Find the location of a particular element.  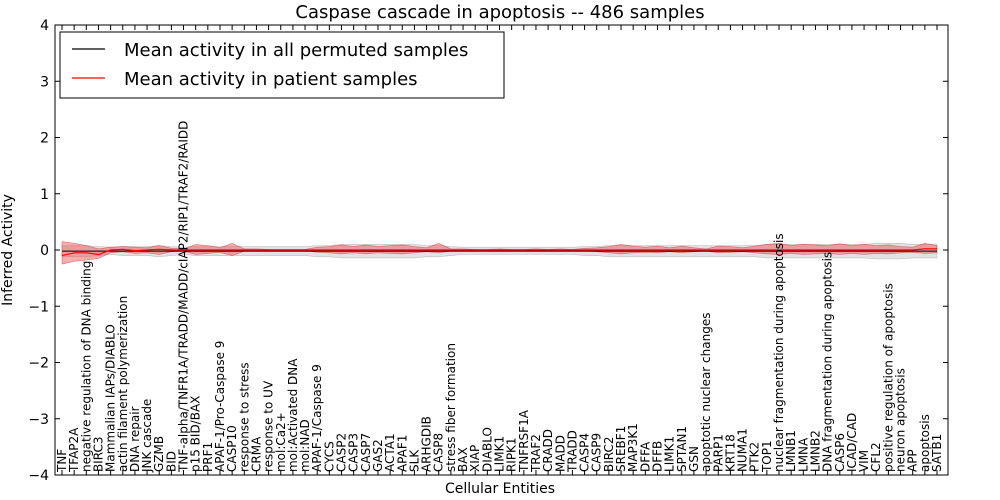

x-tick-label: SATB1 is located at coordinates (937, 453).